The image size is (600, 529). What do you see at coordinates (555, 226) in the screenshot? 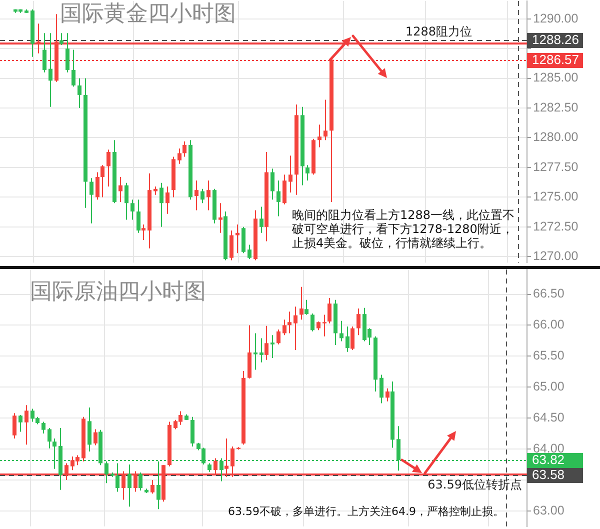
I see `y-tick-label: 1272.50` at bounding box center [555, 226].